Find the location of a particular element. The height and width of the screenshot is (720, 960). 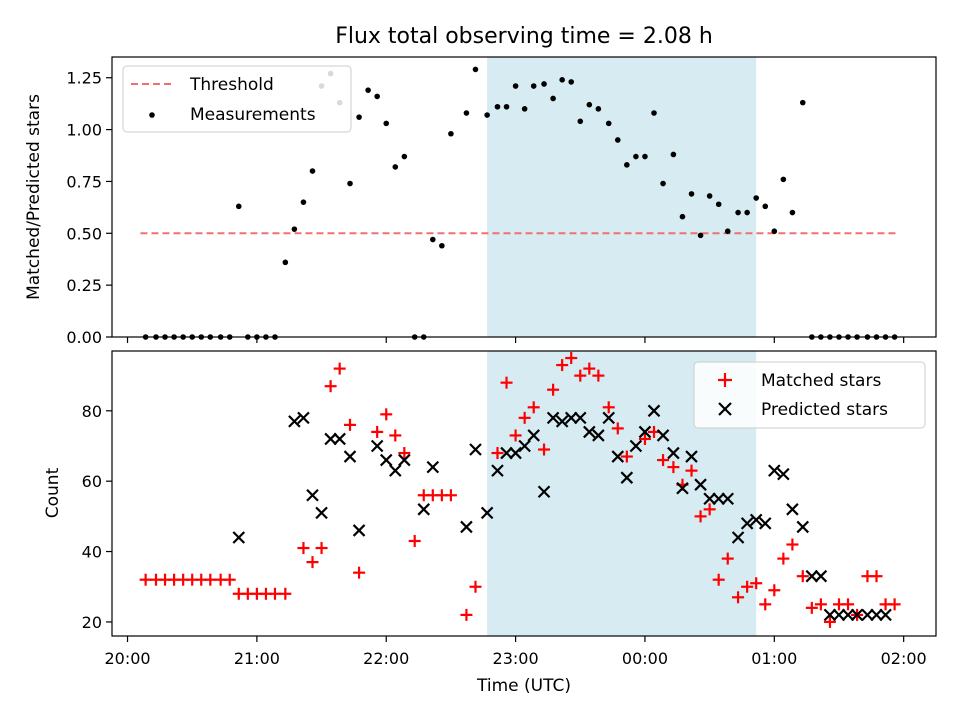

chart-title: Flux total observing time = 2.08 h is located at coordinates (524, 36).